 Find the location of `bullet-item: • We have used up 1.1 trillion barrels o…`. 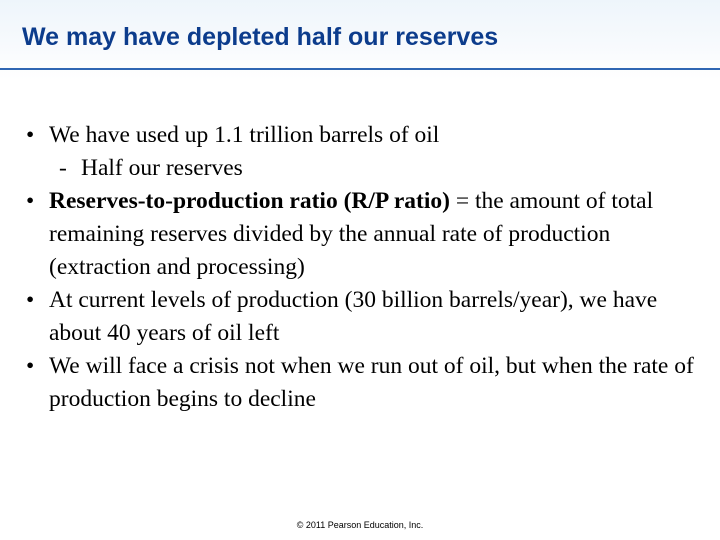

bullet-item: • We have used up 1.1 trillion barrels o… is located at coordinates (360, 135).